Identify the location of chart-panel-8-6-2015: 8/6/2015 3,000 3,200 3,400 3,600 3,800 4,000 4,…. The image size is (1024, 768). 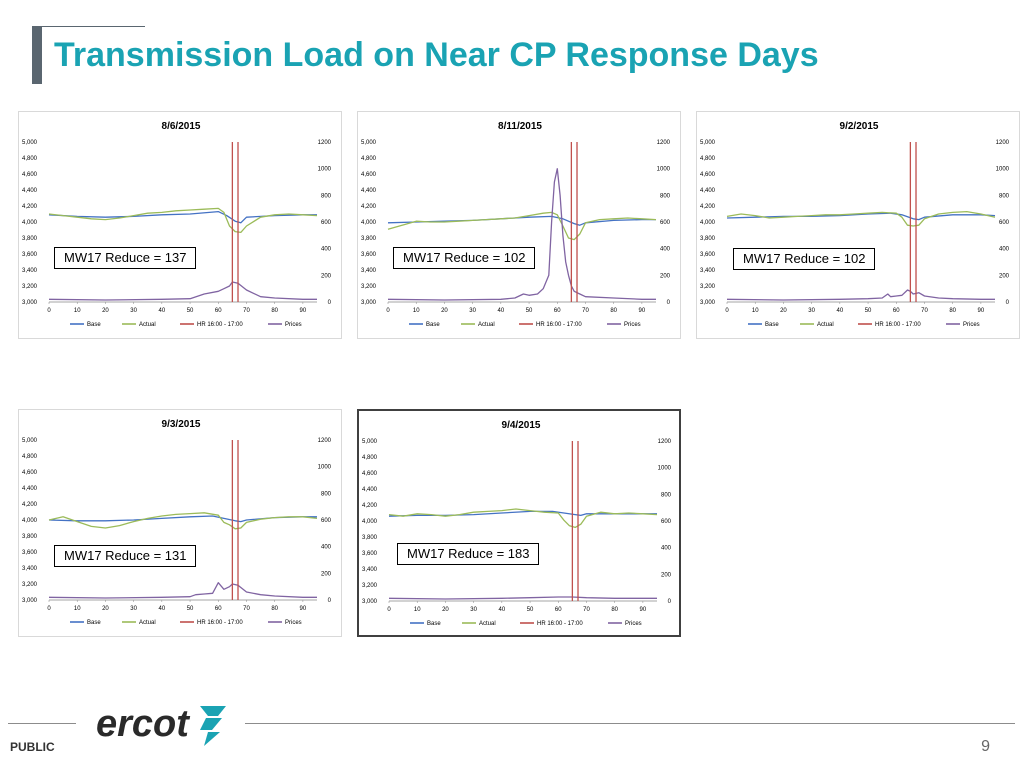
(180, 225).